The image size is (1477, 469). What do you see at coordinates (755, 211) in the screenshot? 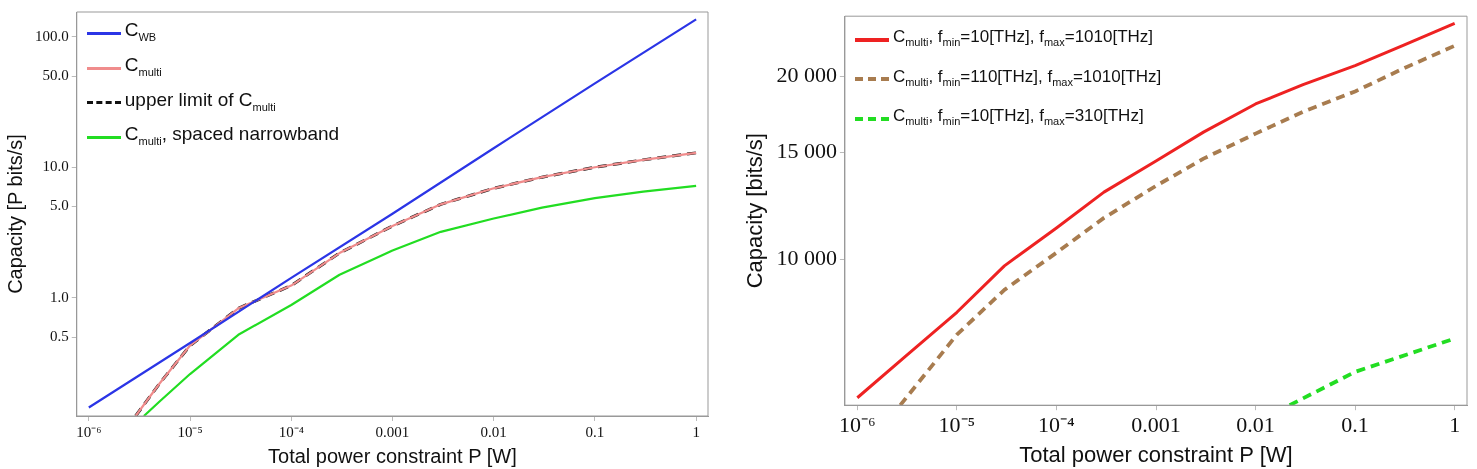
I see `y-axis-title: Capacity [bits/s]` at bounding box center [755, 211].